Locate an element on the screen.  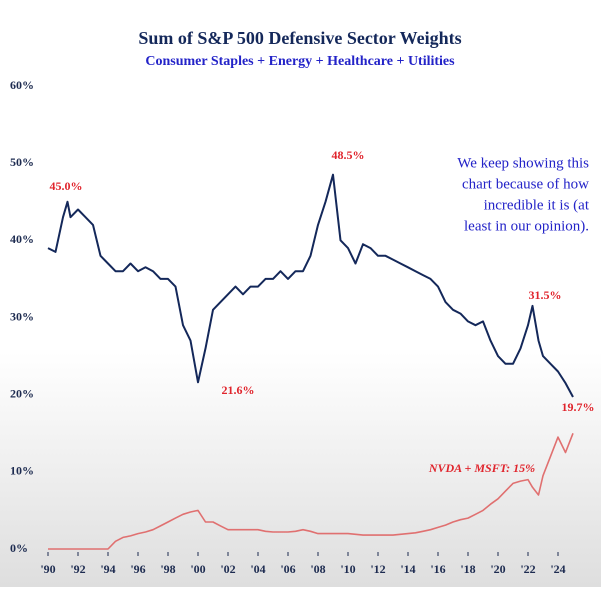
note-line: We keep showing this is located at coordinates (523, 163).